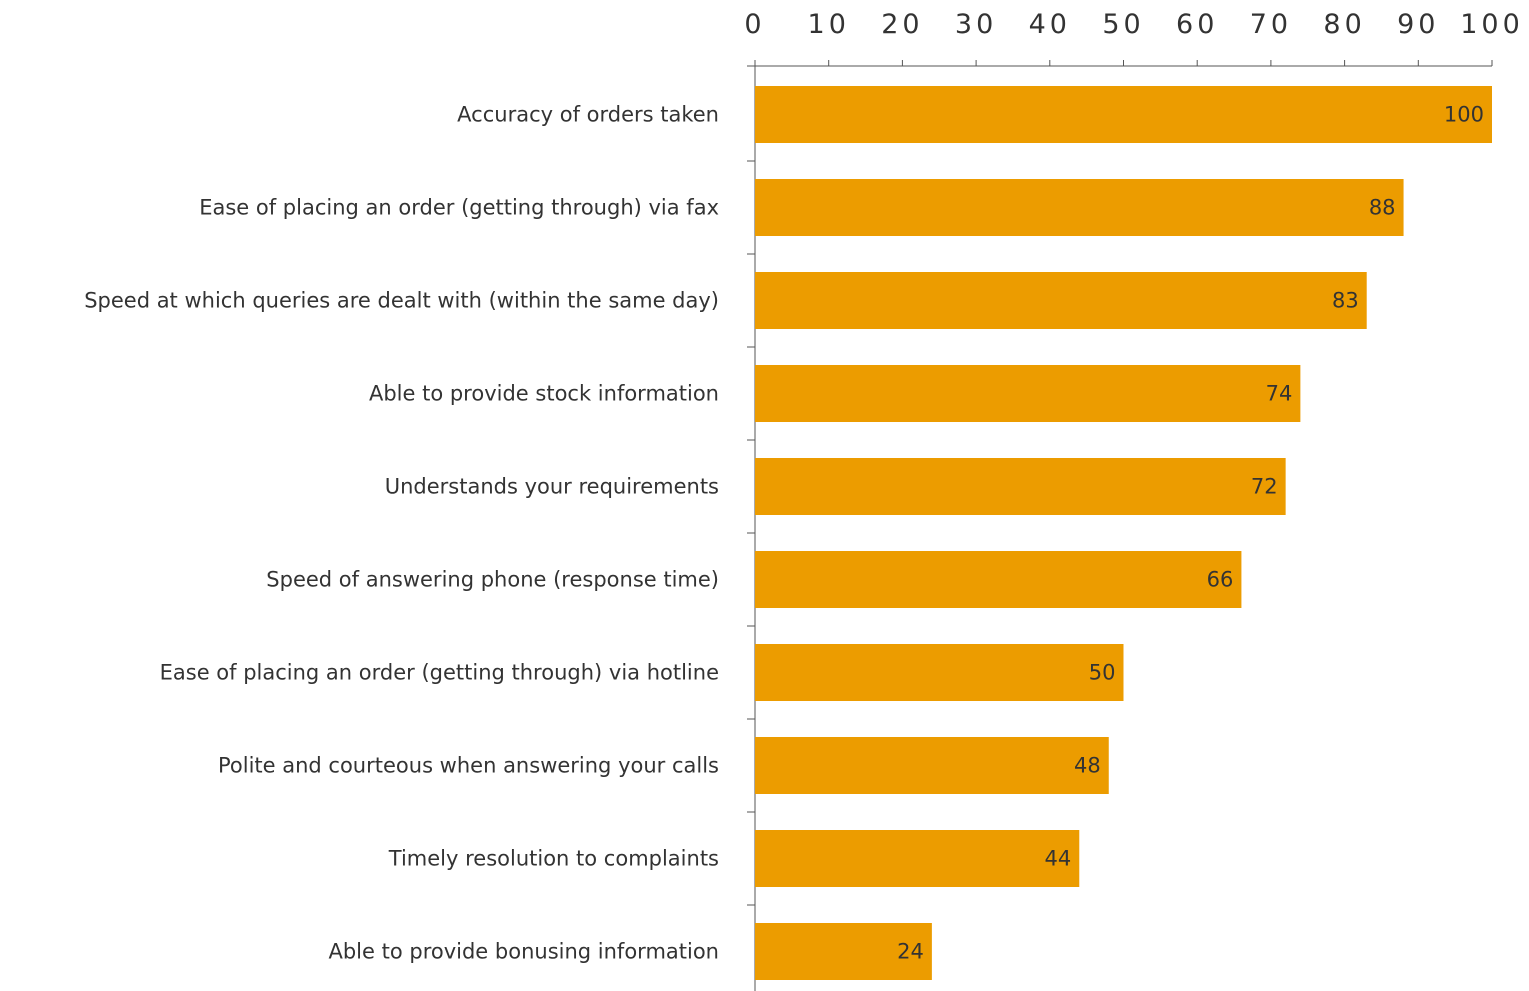 The image size is (1529, 991). What do you see at coordinates (1123, 24) in the screenshot?
I see `x-tick-label: 50` at bounding box center [1123, 24].